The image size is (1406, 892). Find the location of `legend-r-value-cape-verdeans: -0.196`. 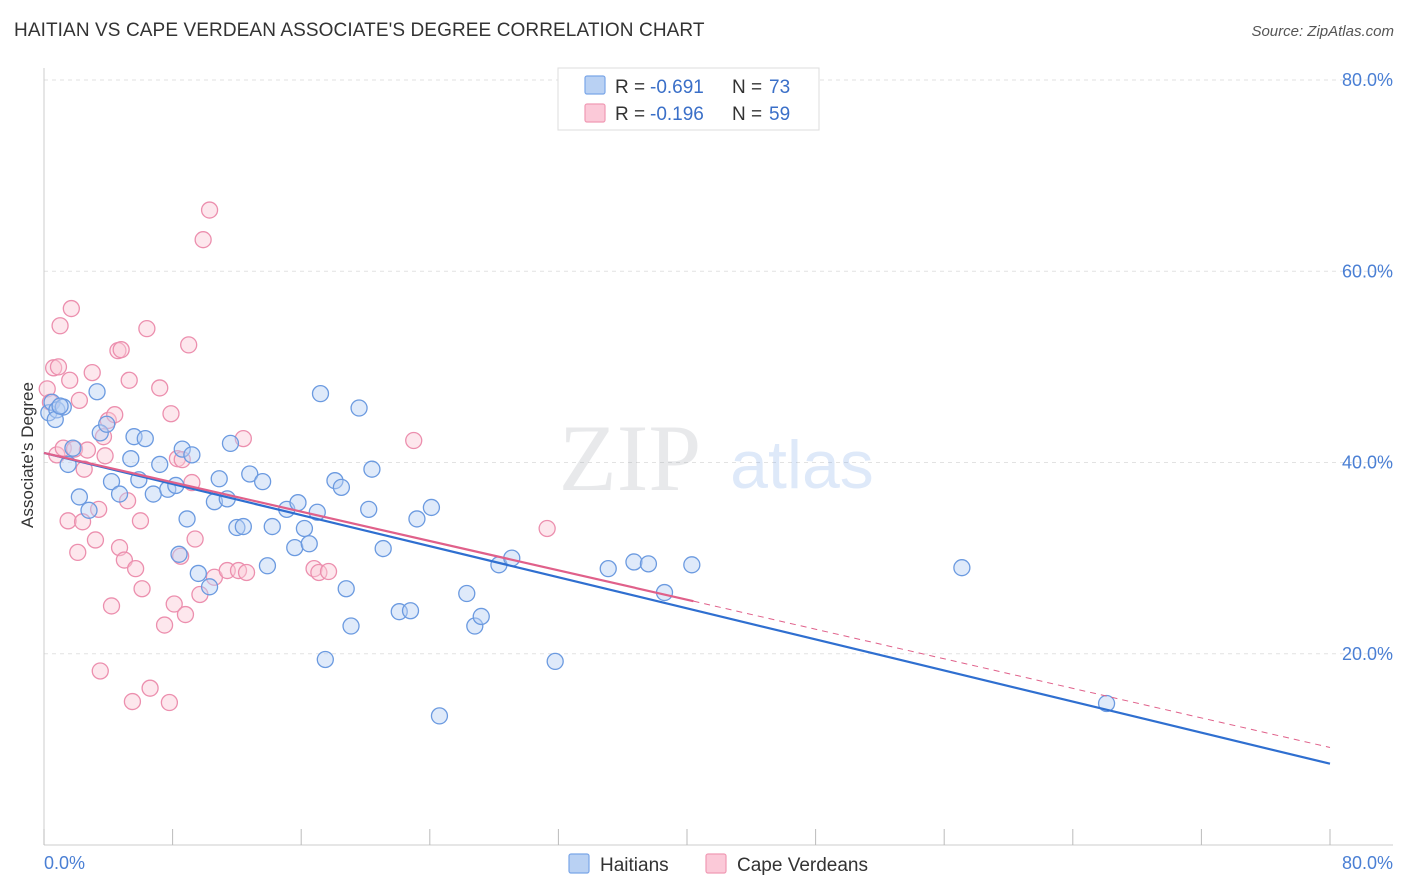

legend-r-value-cape-verdeans: -0.196 is located at coordinates (677, 114).